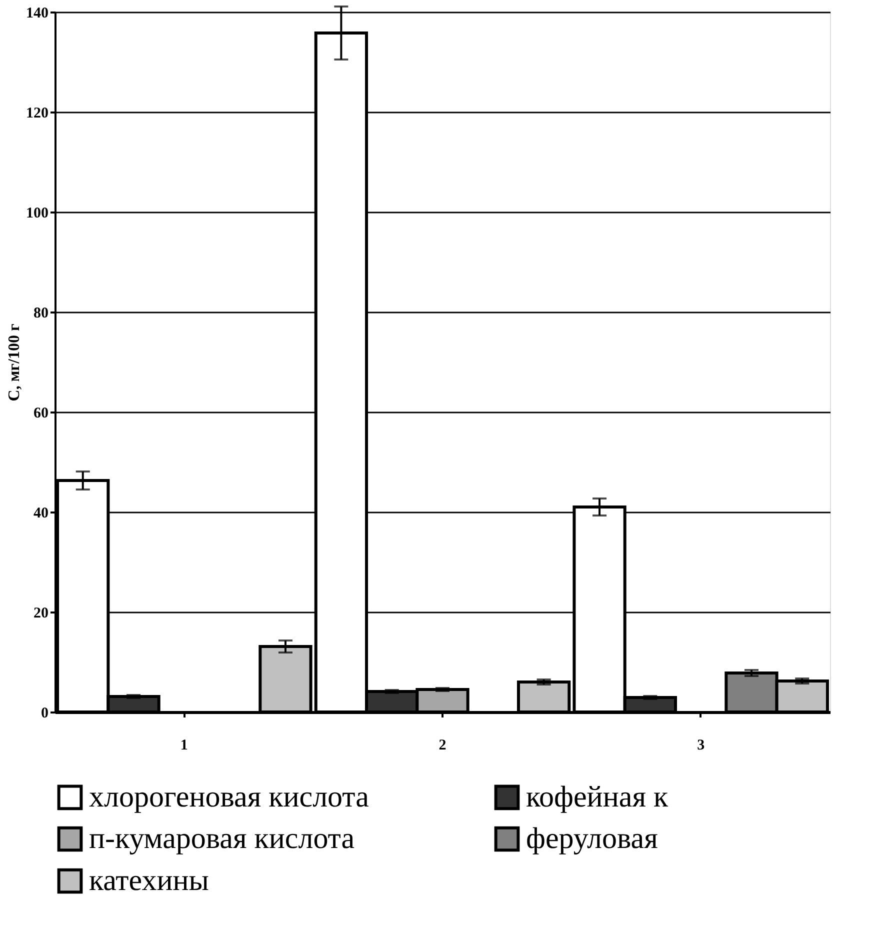 This screenshot has width=874, height=931. What do you see at coordinates (597, 797) in the screenshot?
I see `legend-label: кофейная к` at bounding box center [597, 797].